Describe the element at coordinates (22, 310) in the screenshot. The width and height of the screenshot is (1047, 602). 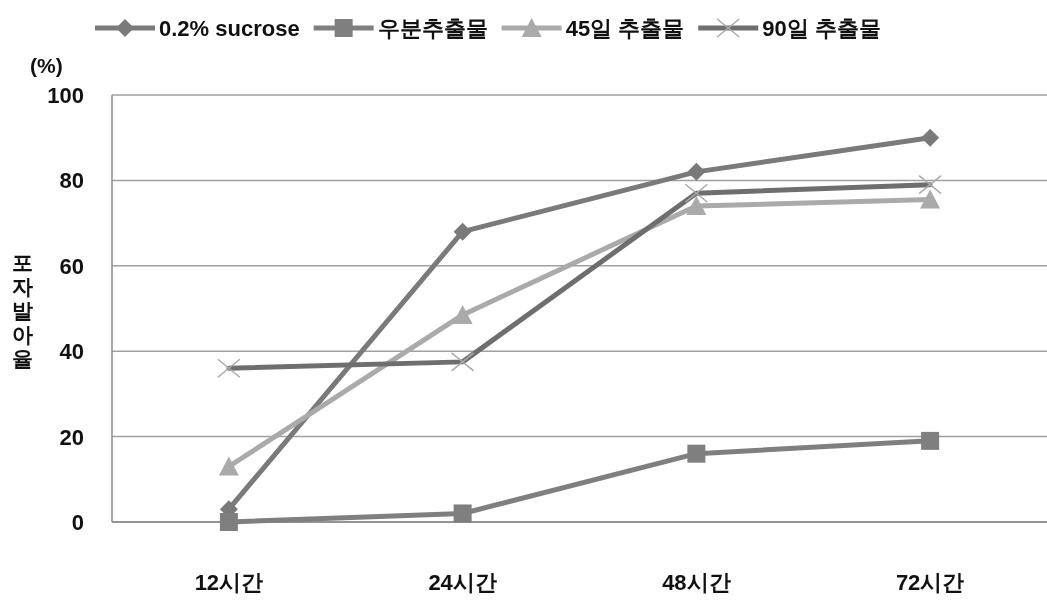
I see `y-axis-title: 포자발아율` at that location.